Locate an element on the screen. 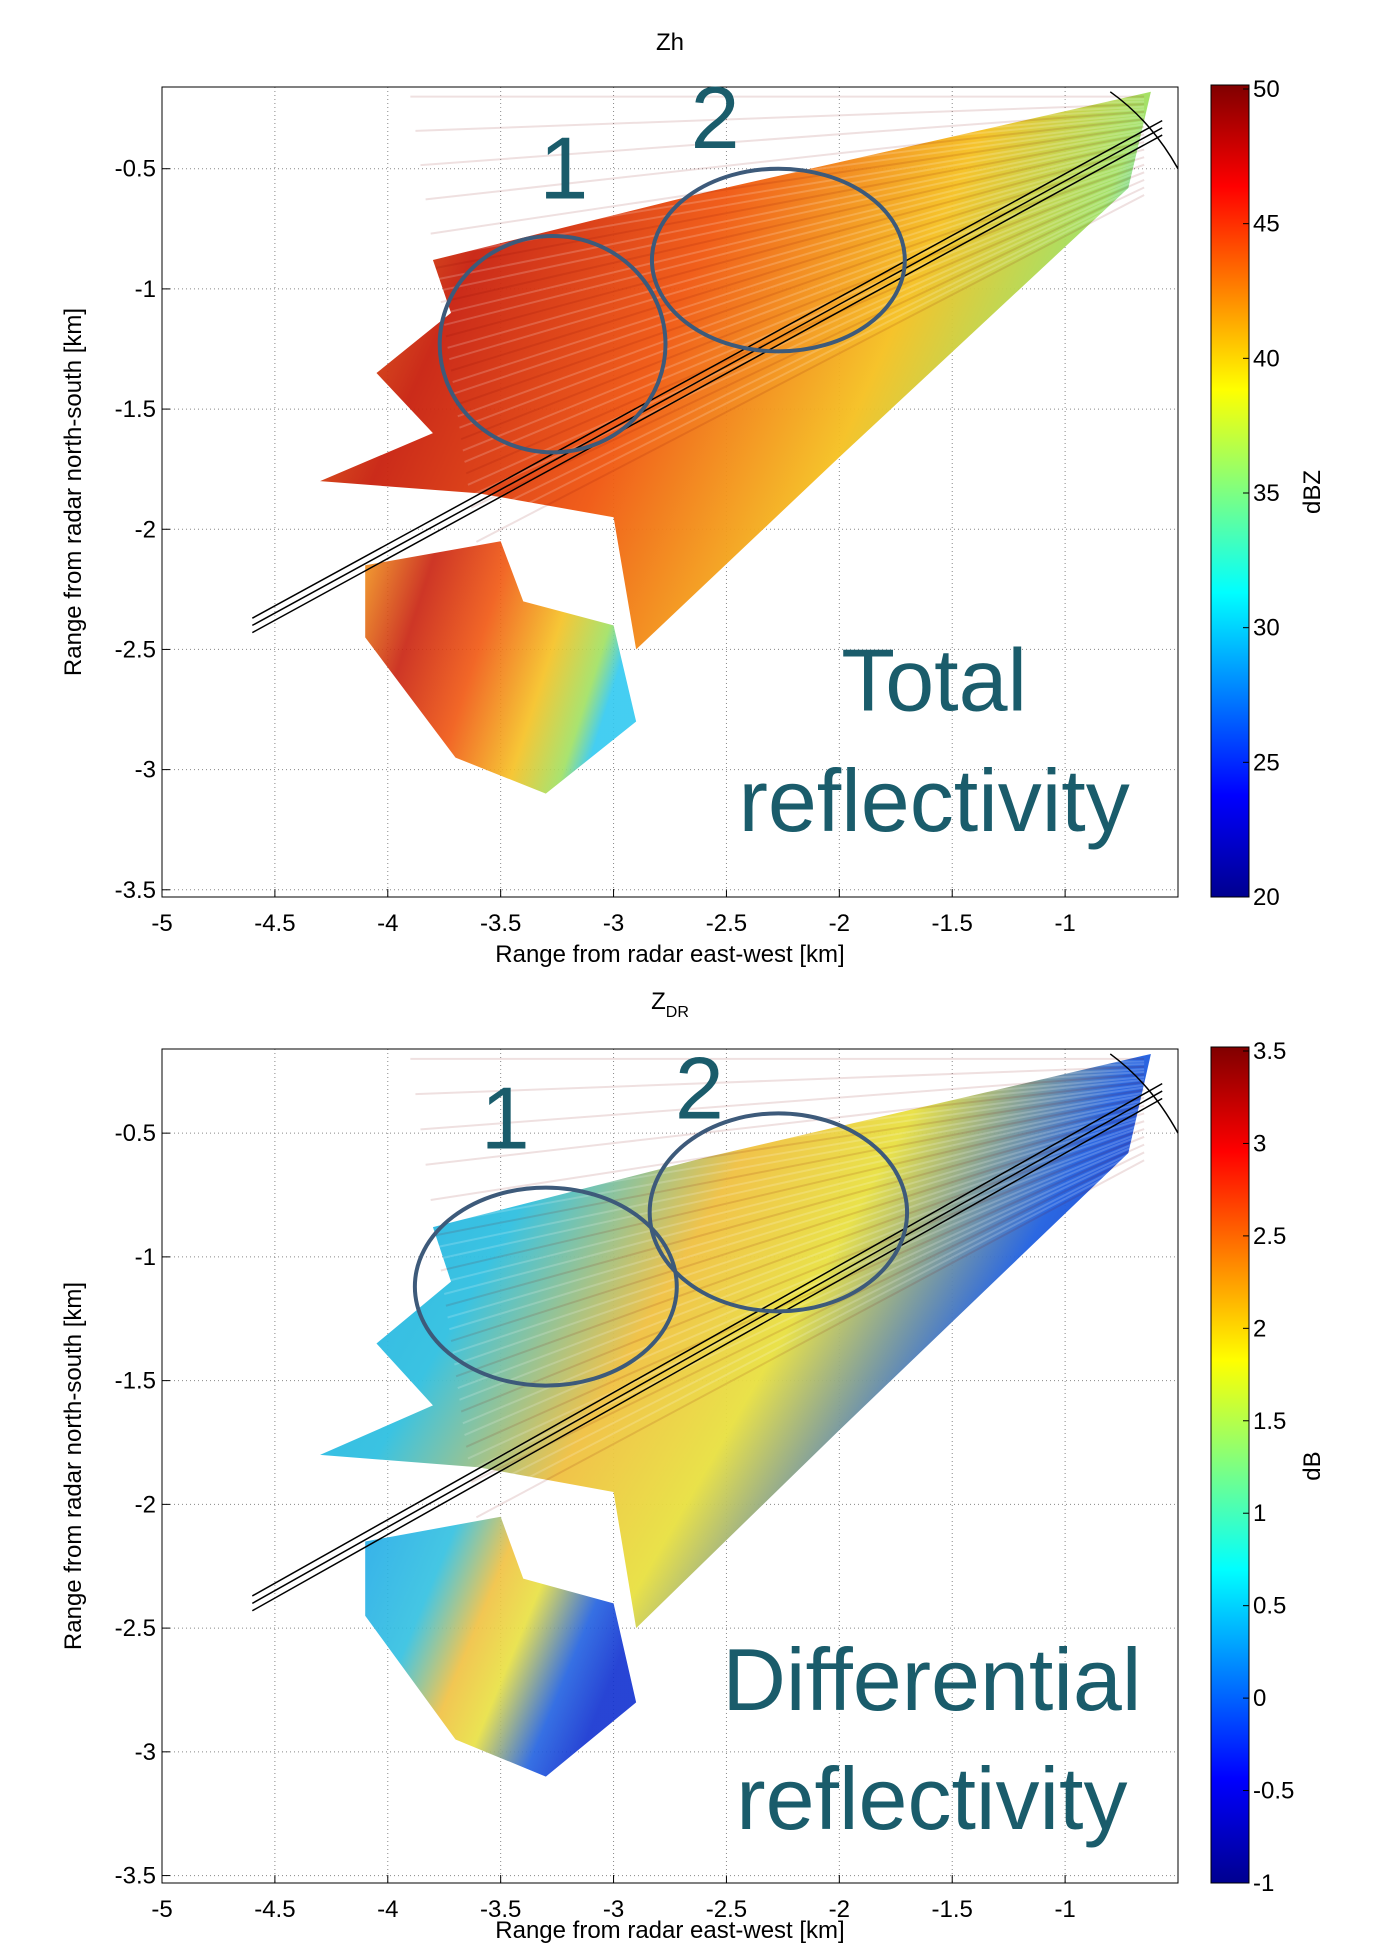 The width and height of the screenshot is (1374, 1956). colorbar-tick-label: 3.5 is located at coordinates (1269, 1051).